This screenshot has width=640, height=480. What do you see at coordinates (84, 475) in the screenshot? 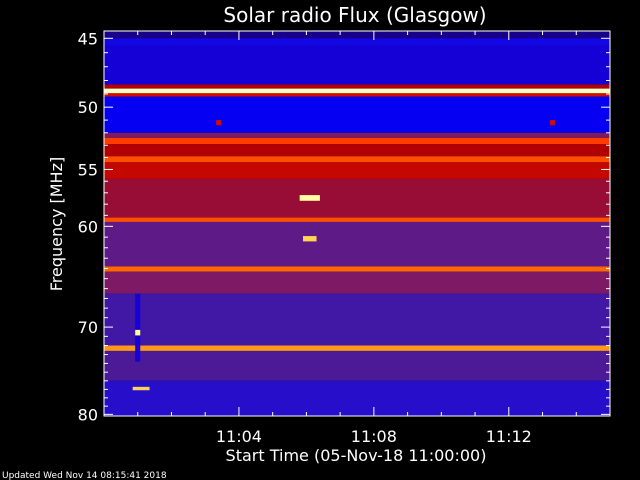
I see `updated-timestamp: Updated Wed Nov 14 08:15:41 2018` at bounding box center [84, 475].